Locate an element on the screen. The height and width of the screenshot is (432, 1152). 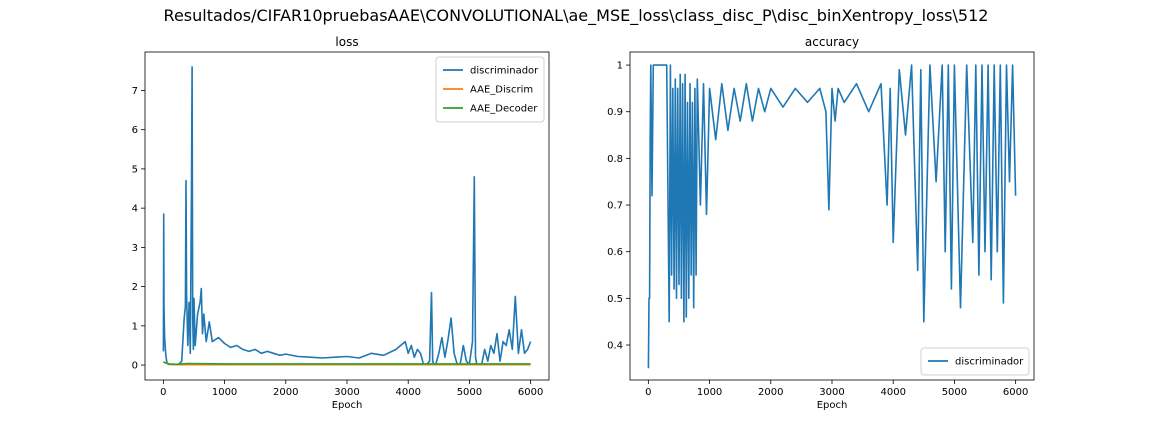
chart-title: loss is located at coordinates (346, 42).